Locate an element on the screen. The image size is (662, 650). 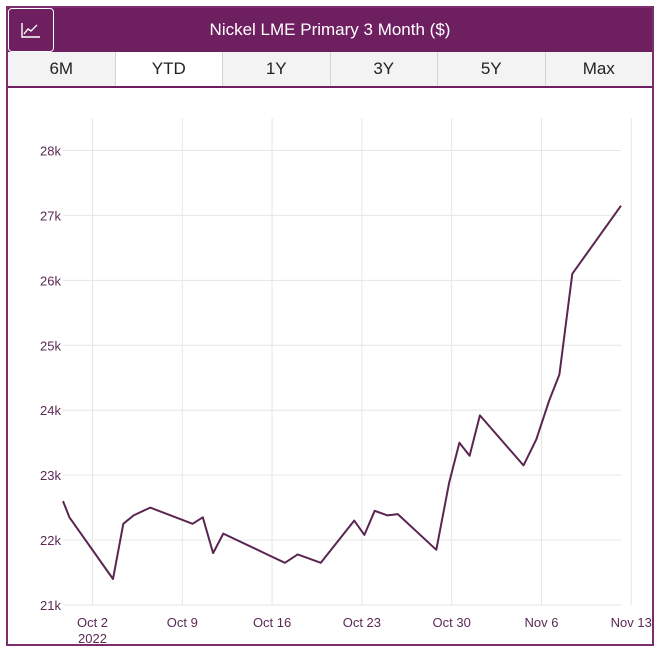
line-chart-icon is located at coordinates (30, 30).